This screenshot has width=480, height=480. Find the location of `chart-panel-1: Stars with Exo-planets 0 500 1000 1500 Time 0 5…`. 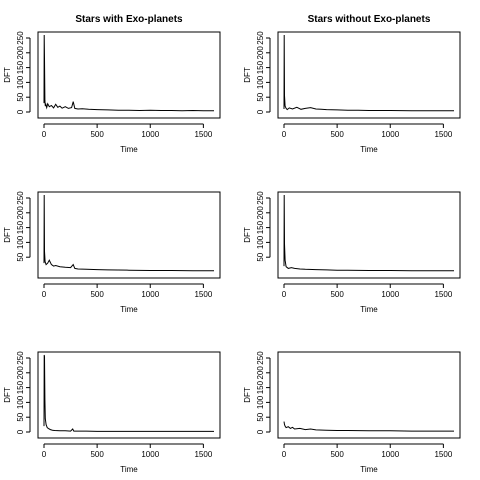

chart-panel-1: Stars with Exo-planets 0 500 1000 1500 Time 0 5… is located at coordinates (112, 84).